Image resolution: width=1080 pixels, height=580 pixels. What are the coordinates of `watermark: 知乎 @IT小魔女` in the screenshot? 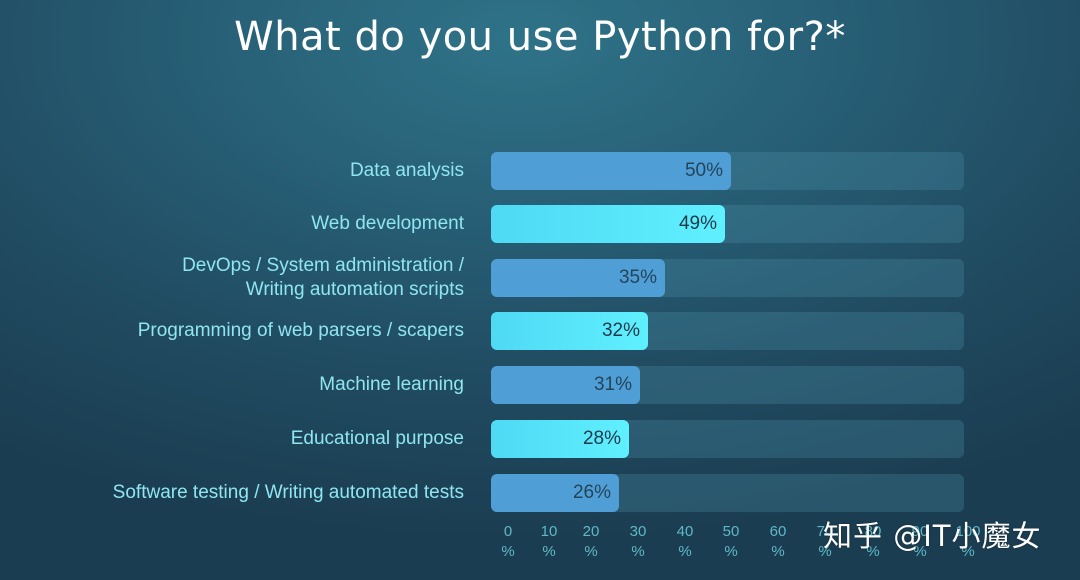 It's located at (932, 536).